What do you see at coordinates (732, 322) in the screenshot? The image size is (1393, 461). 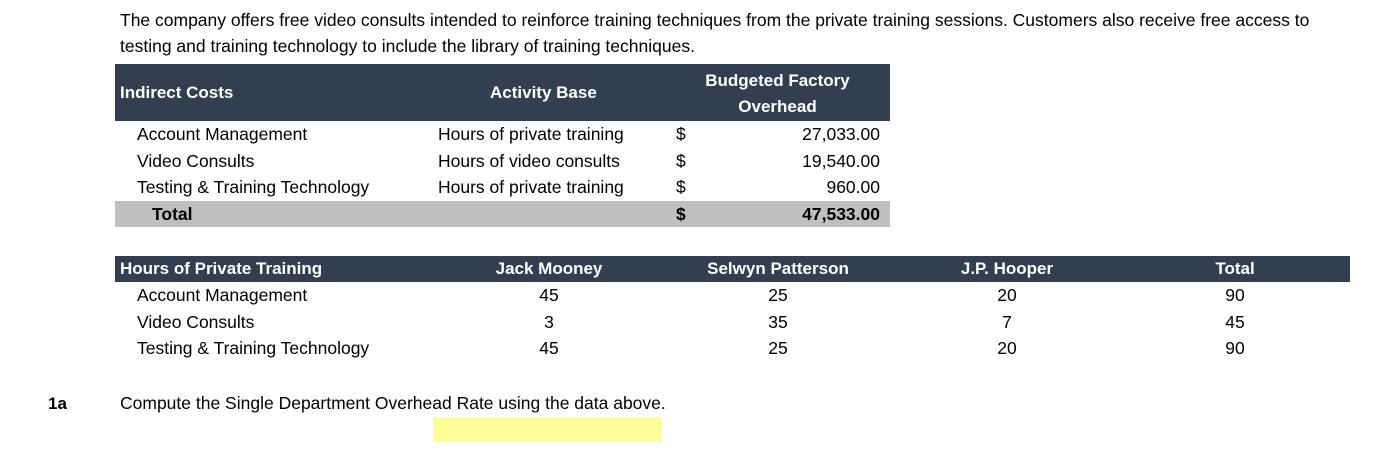 I see `table-row: Video Consults 3 35 7 45` at bounding box center [732, 322].